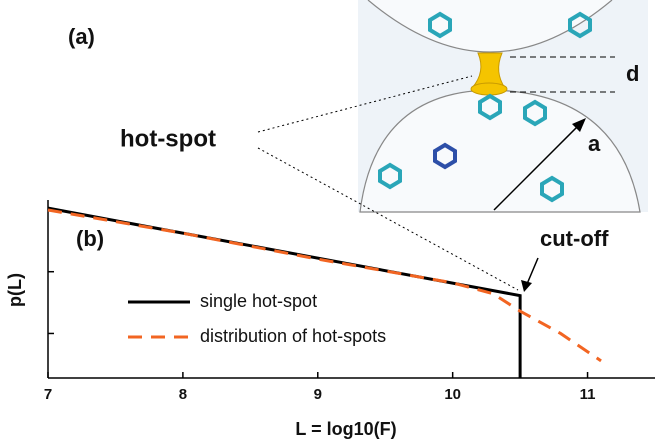 This screenshot has width=662, height=445. Describe the element at coordinates (485, 107) in the screenshot. I see `molecules` at that location.